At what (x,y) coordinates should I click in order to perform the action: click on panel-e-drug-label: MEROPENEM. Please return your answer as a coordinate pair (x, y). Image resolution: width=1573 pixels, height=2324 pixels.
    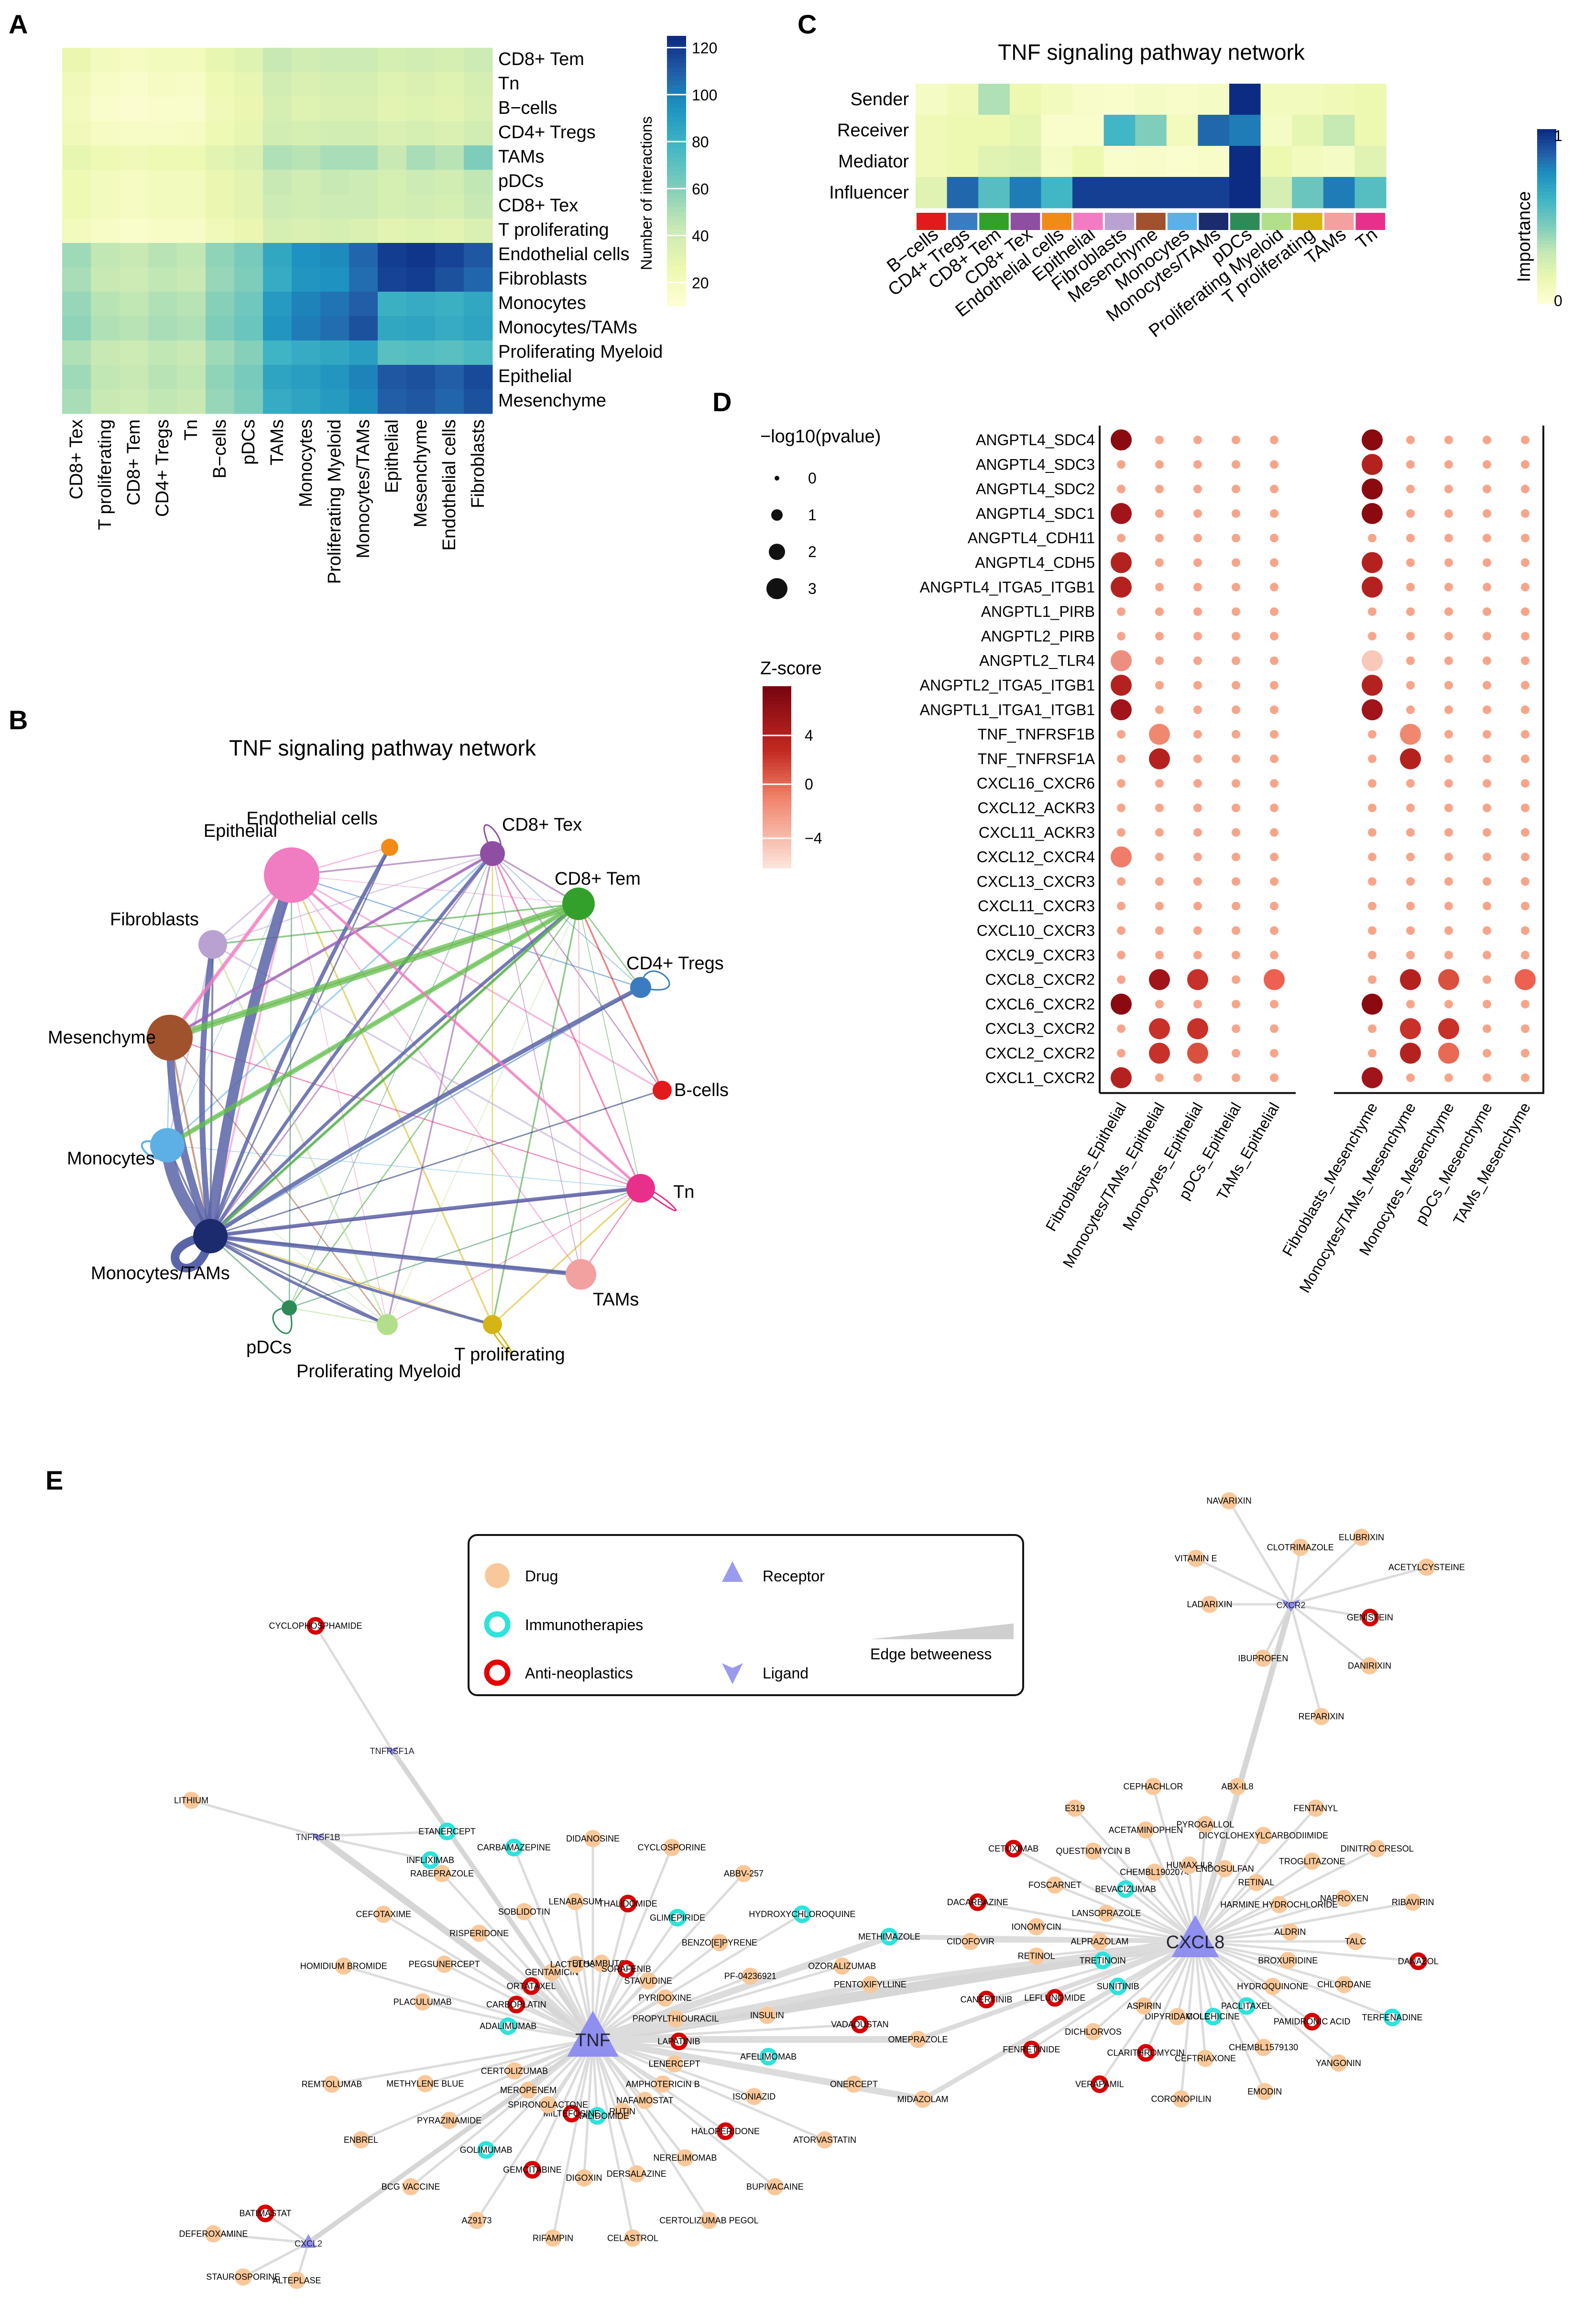
    Looking at the image, I should click on (528, 2090).